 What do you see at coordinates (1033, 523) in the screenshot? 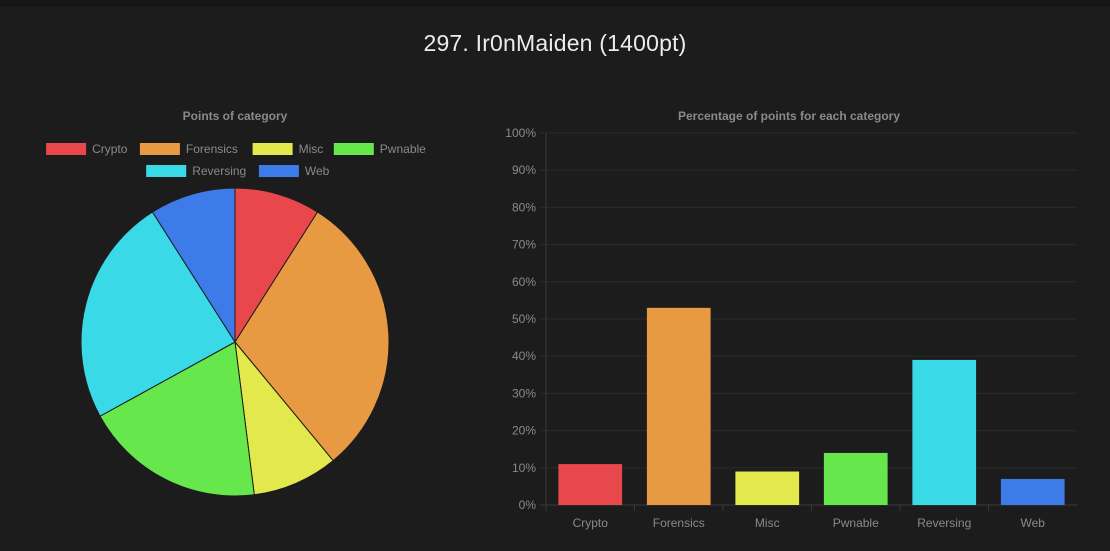
I see `x-tick-label: Web` at bounding box center [1033, 523].